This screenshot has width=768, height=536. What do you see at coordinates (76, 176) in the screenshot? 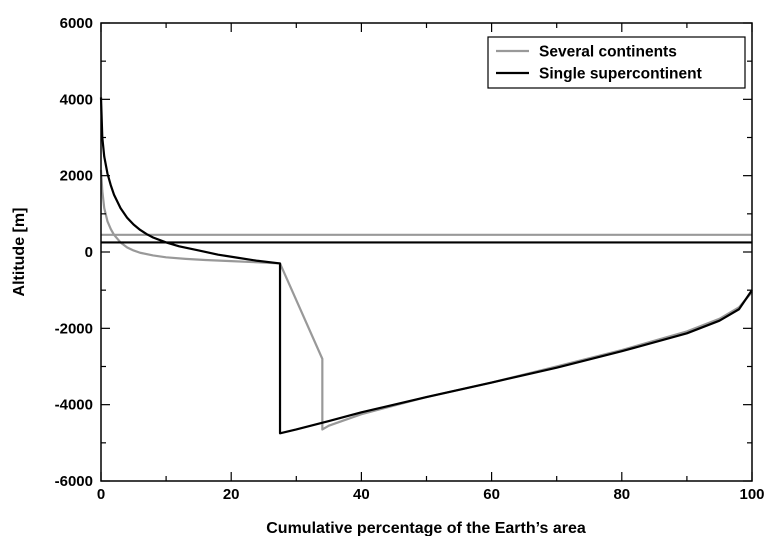
I see `y-tick-label: 2000` at bounding box center [76, 176].